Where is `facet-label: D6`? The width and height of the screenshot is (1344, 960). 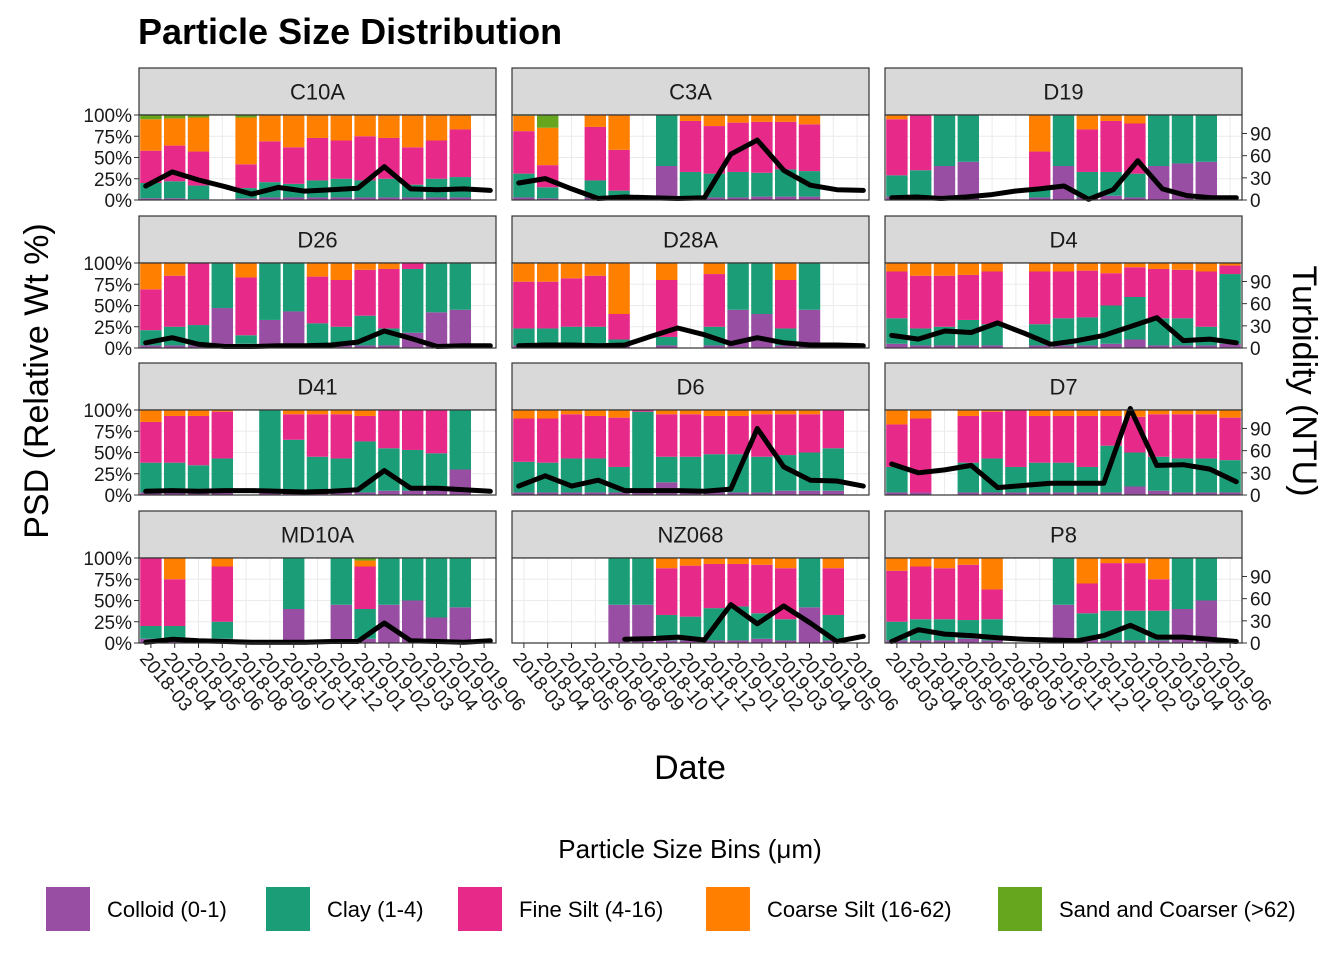
facet-label: D6 is located at coordinates (690, 387).